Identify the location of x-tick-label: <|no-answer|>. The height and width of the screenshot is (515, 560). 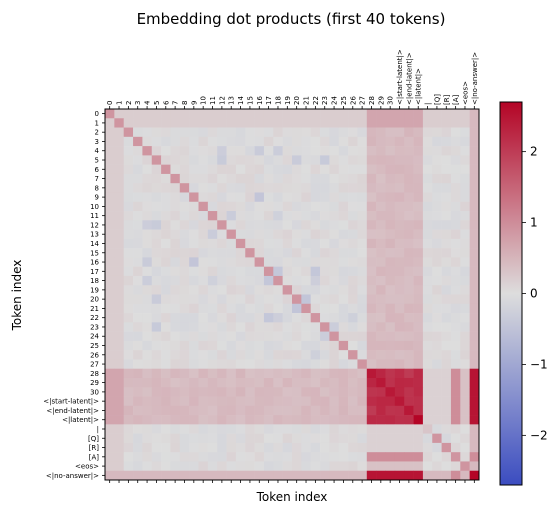
(475, 78).